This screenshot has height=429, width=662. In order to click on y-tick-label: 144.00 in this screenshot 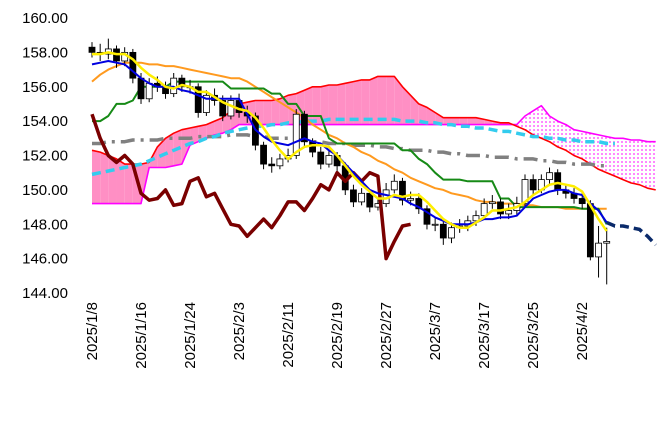, I will do `click(45, 293)`.